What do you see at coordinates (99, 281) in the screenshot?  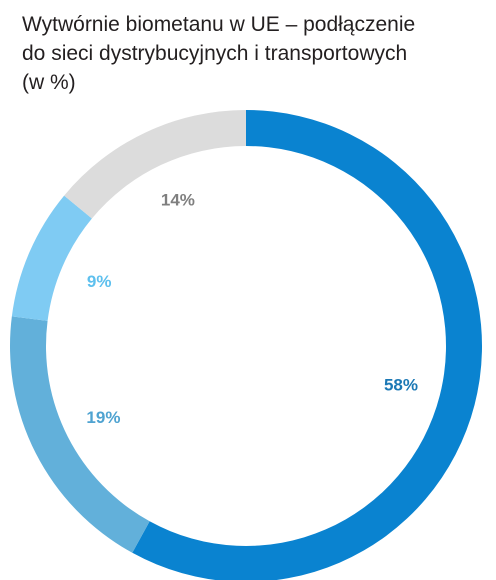 I see `slice-label-9: 9%` at bounding box center [99, 281].